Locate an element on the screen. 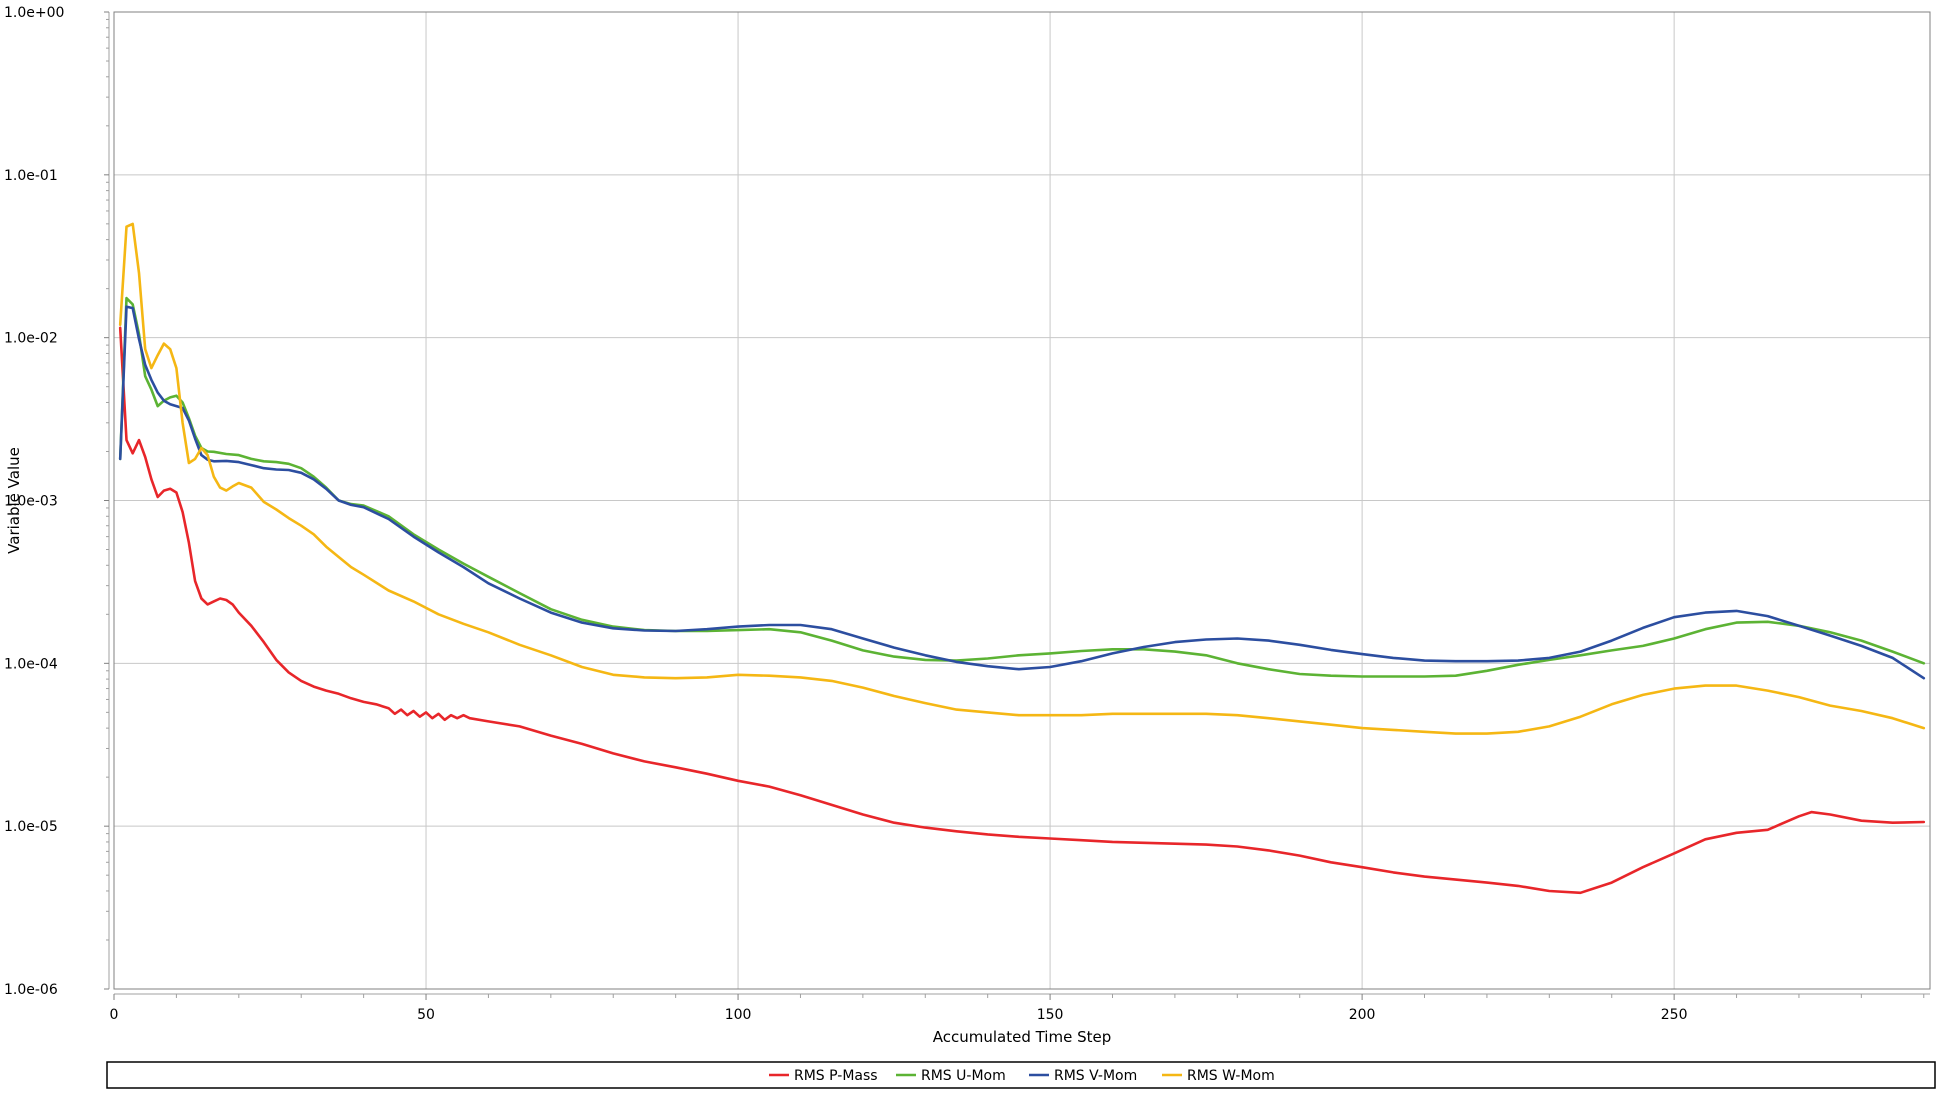  legend: RMS P-Mass RMS U-Mom RMS V-Mom RMS W-Mom is located at coordinates (1022, 1076).